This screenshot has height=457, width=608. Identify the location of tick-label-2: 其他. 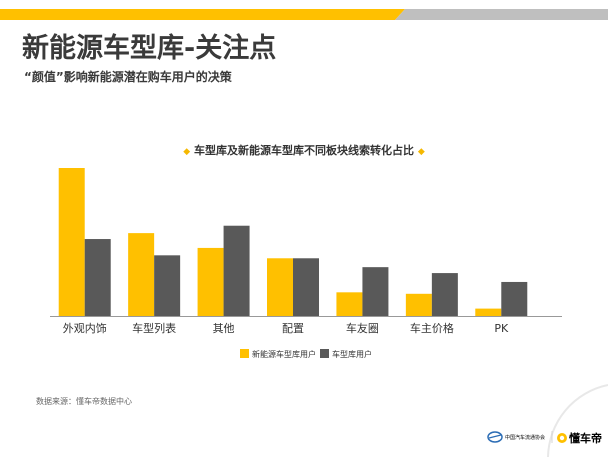
(224, 328).